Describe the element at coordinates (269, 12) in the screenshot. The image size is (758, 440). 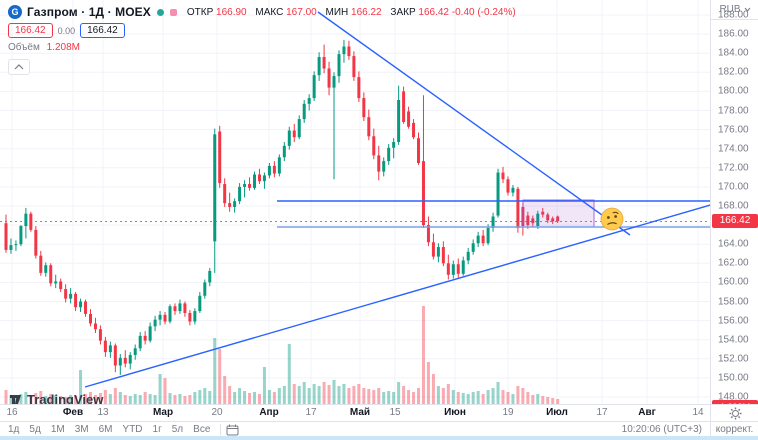
I see `high-label: МАКС` at that location.